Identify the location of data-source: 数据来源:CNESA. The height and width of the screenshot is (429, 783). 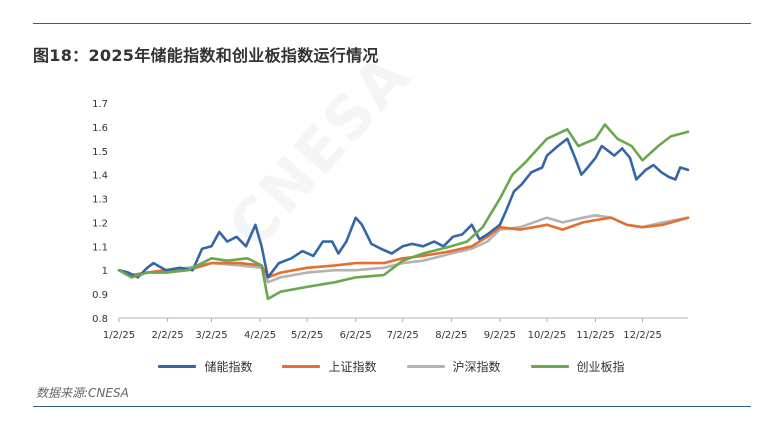
(82, 393).